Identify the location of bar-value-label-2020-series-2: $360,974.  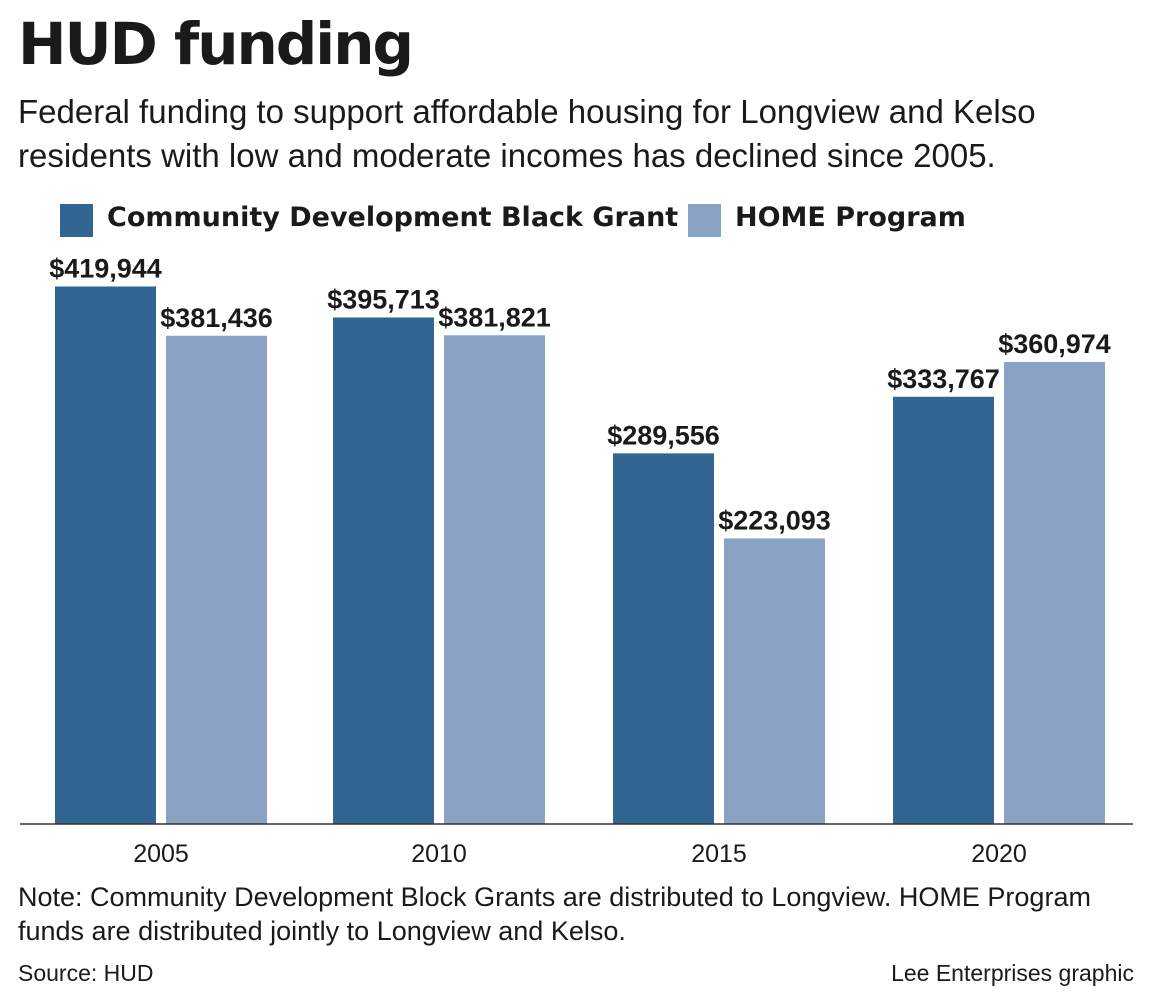
(1054, 344).